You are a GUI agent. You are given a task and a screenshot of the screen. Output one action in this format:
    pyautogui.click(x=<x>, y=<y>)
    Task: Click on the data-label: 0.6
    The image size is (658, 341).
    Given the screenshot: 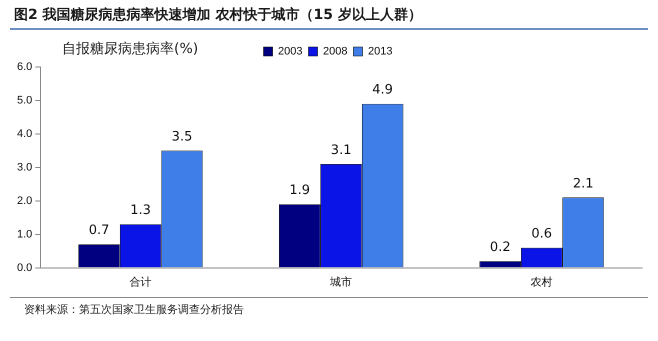 What is the action you would take?
    pyautogui.click(x=541, y=234)
    